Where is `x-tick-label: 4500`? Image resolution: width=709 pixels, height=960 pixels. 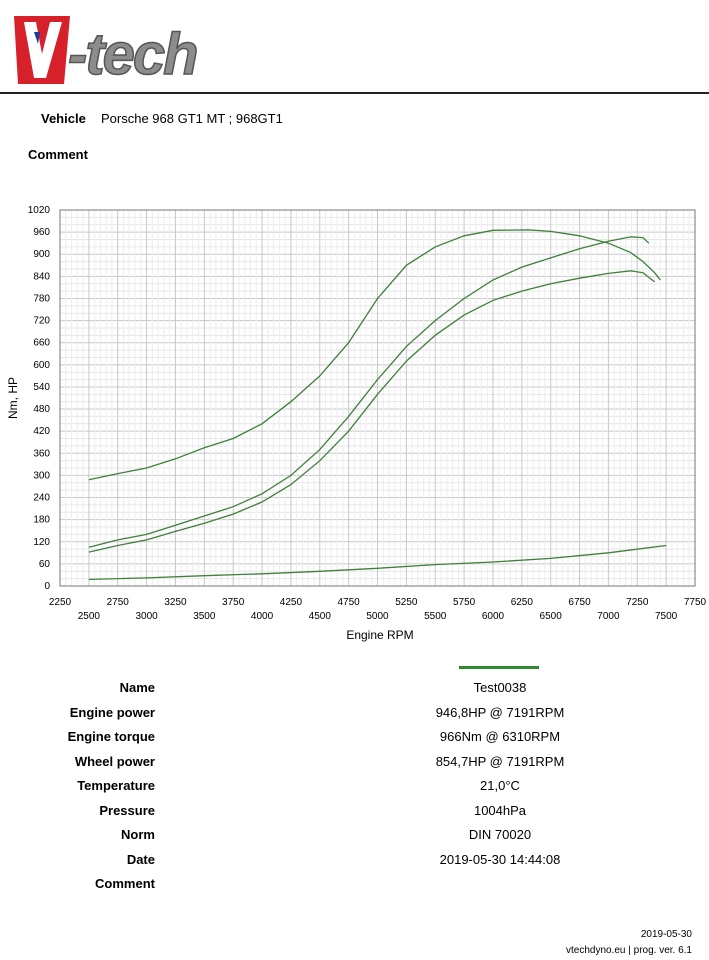
x-tick-label: 4500 is located at coordinates (320, 616).